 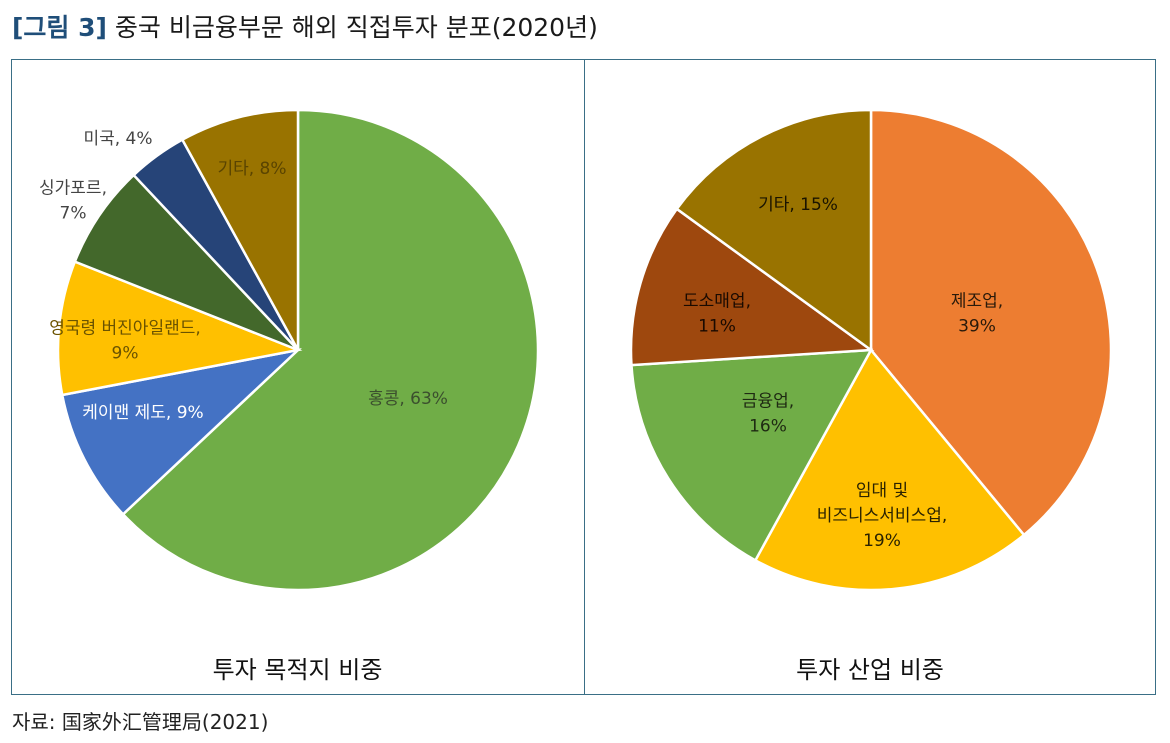 What do you see at coordinates (798, 205) in the screenshot?
I see `slice-label: 기타, 15%` at bounding box center [798, 205].